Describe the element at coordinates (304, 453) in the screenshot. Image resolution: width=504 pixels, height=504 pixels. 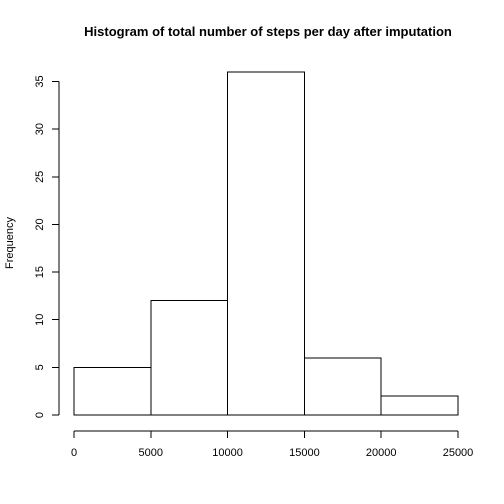
I see `x-tick-label-3: 15000` at that location.